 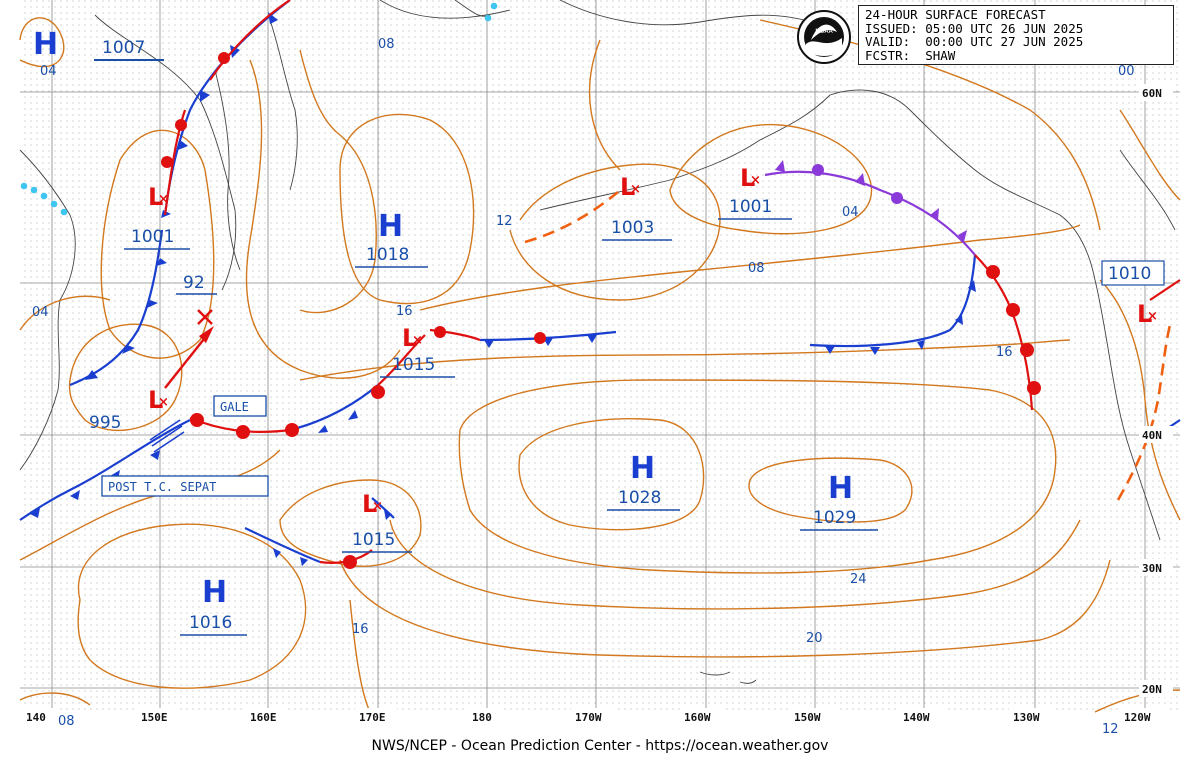 What do you see at coordinates (858, 579) in the screenshot?
I see `isobar-label: 24` at bounding box center [858, 579].